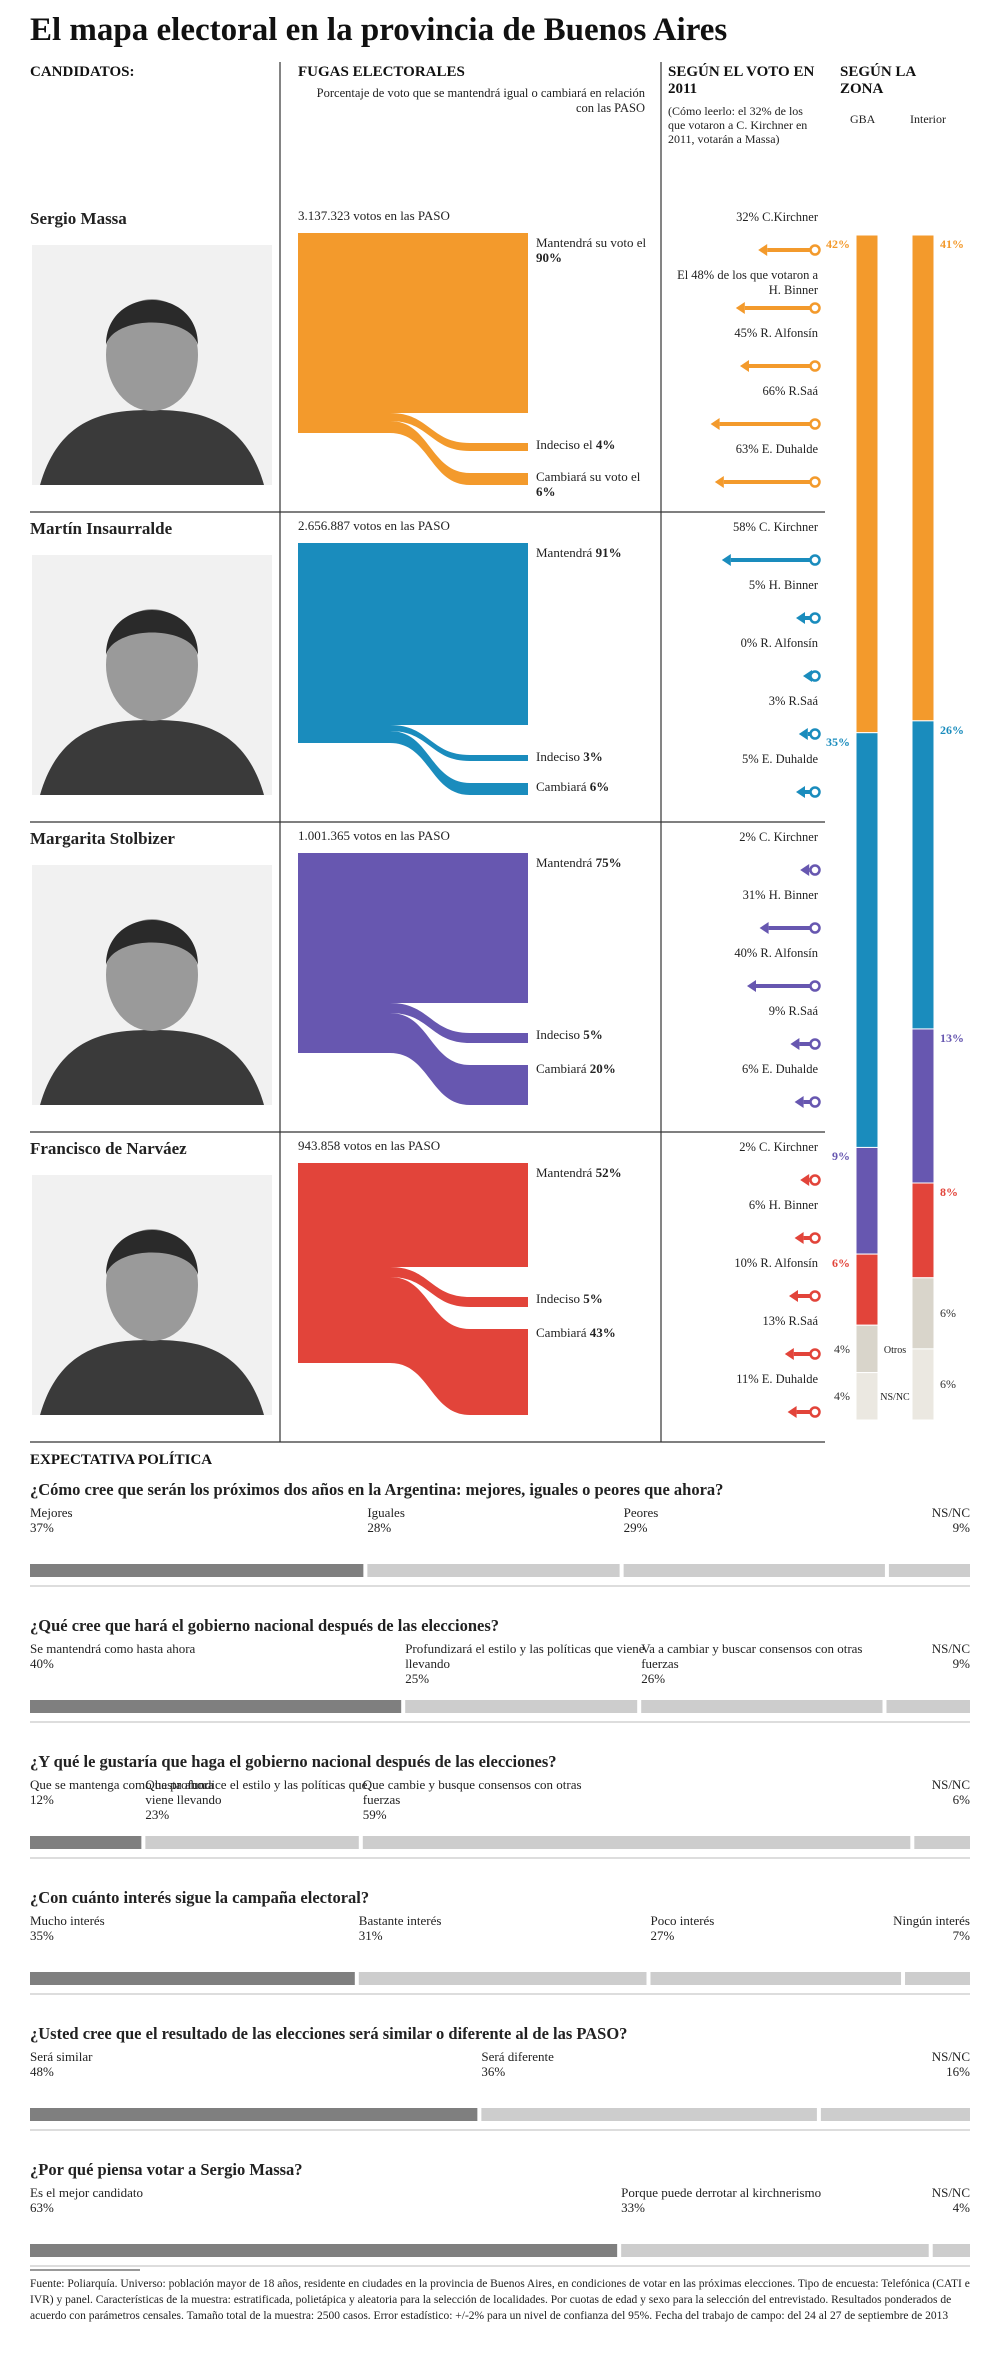 The width and height of the screenshot is (1000, 2365). I want to click on zone-label: 9%, so click(841, 1156).